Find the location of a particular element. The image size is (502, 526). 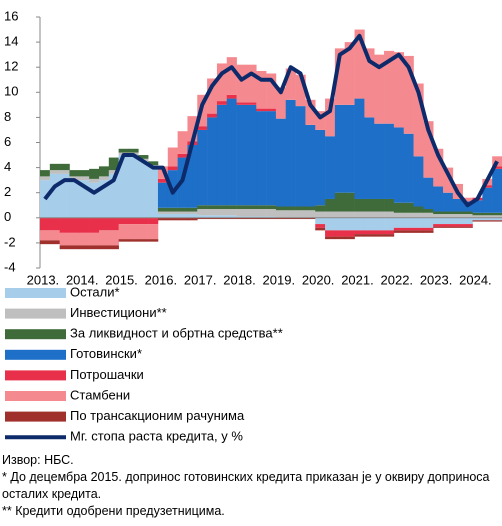

note: Извор: НБС. is located at coordinates (38, 460).